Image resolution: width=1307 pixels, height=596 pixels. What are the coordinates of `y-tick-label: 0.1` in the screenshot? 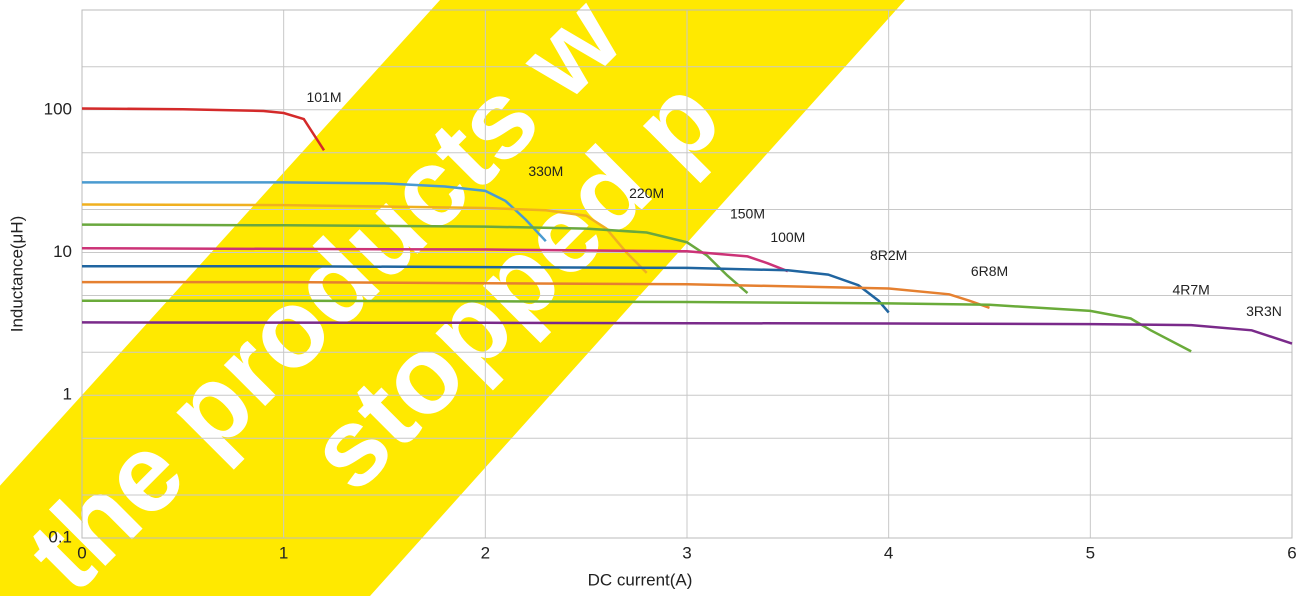 It's located at (60, 536).